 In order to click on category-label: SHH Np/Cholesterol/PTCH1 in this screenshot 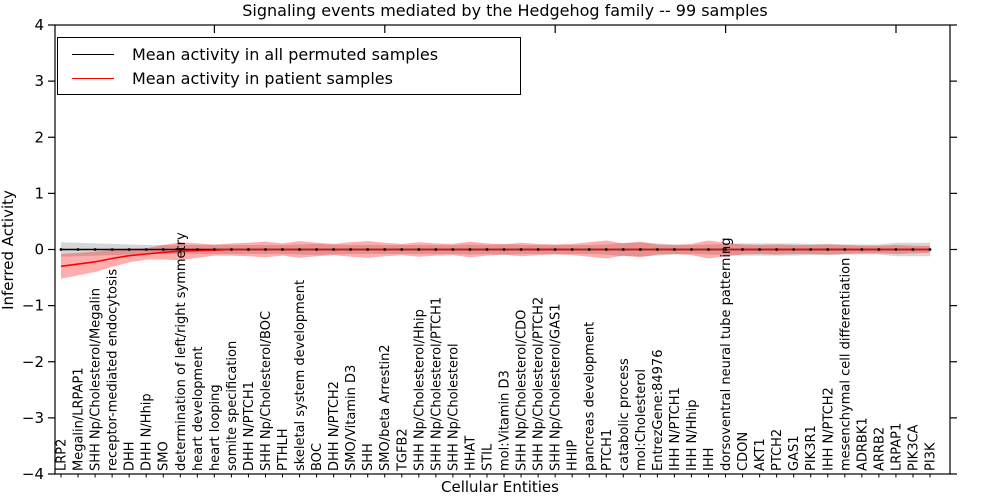, I will do `click(436, 384)`.